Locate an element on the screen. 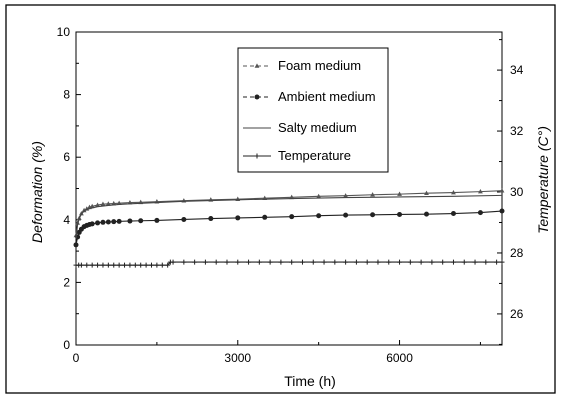 Image resolution: width=562 pixels, height=398 pixels. y-tick-label: 2 is located at coordinates (66, 282).